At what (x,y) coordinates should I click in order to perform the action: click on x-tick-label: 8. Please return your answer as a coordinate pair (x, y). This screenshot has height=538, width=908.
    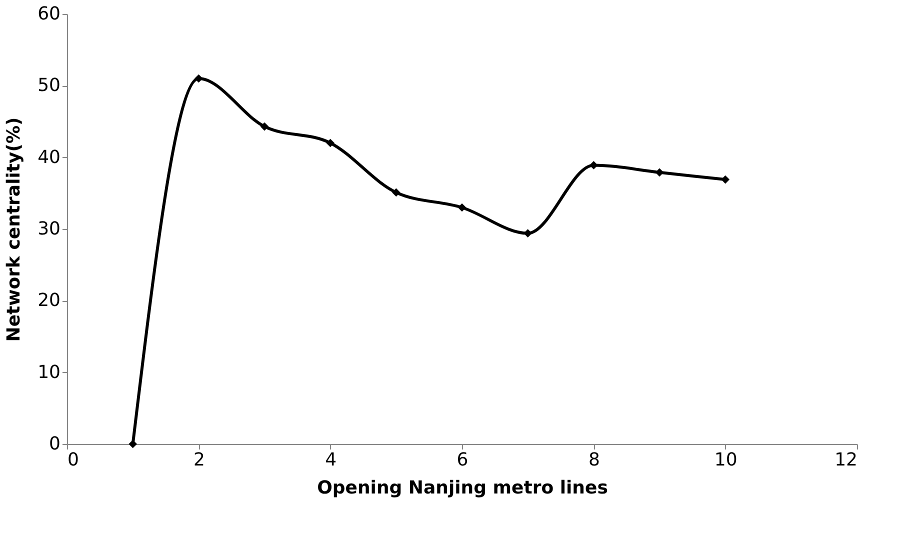
    Looking at the image, I should click on (594, 460).